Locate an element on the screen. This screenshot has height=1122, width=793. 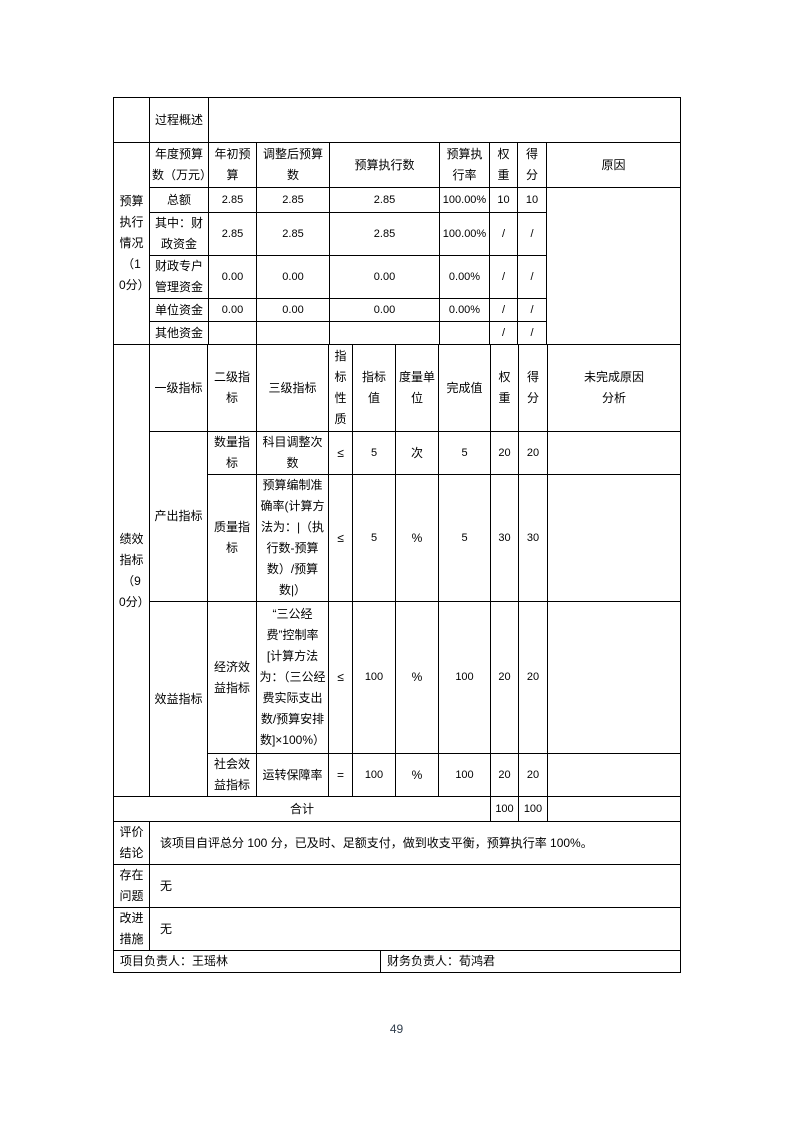
measures-label: 改进措施 is located at coordinates (131, 929).